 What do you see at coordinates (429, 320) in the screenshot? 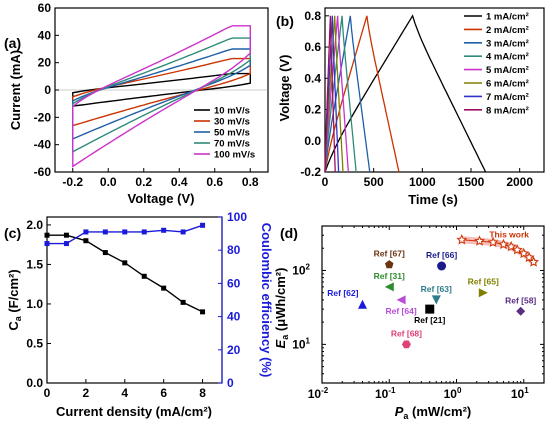
I see `panel-d-ref-label: Ref [21]` at bounding box center [429, 320].